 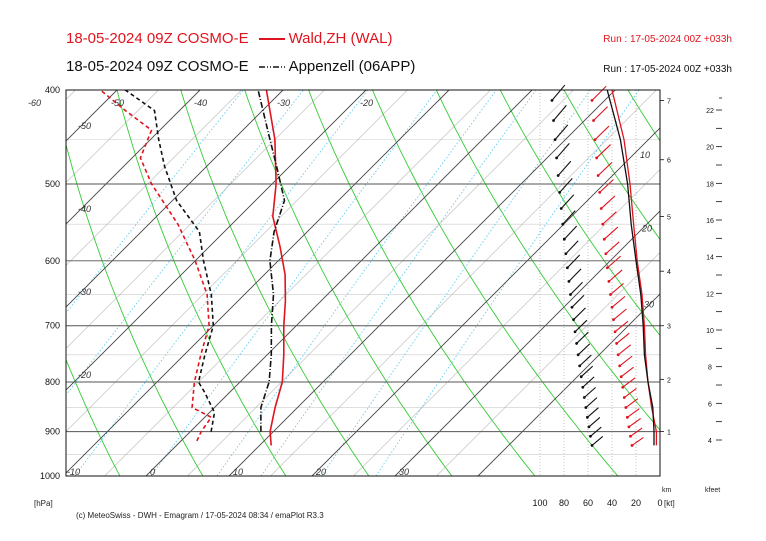 I want to click on wind-barbs, so click(x=604, y=265).